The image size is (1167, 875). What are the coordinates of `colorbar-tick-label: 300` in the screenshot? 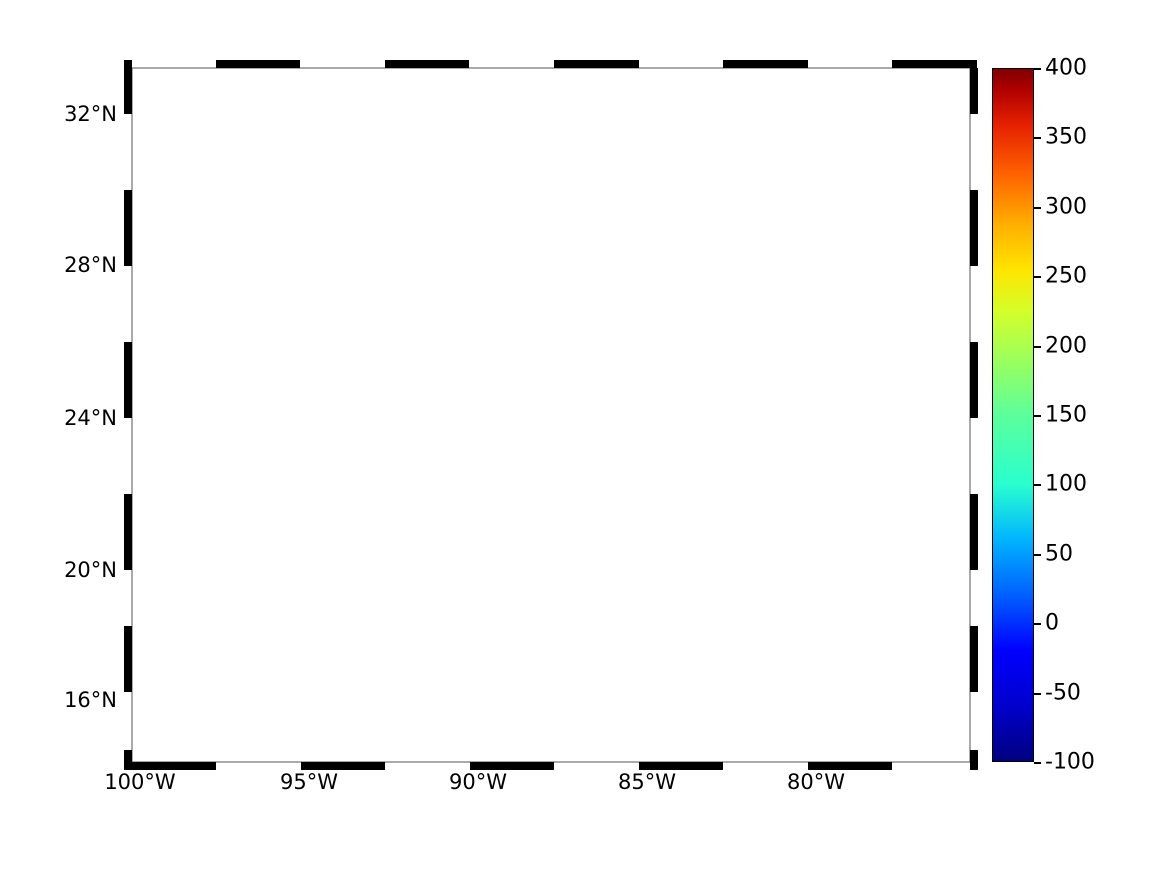 It's located at (1066, 207).